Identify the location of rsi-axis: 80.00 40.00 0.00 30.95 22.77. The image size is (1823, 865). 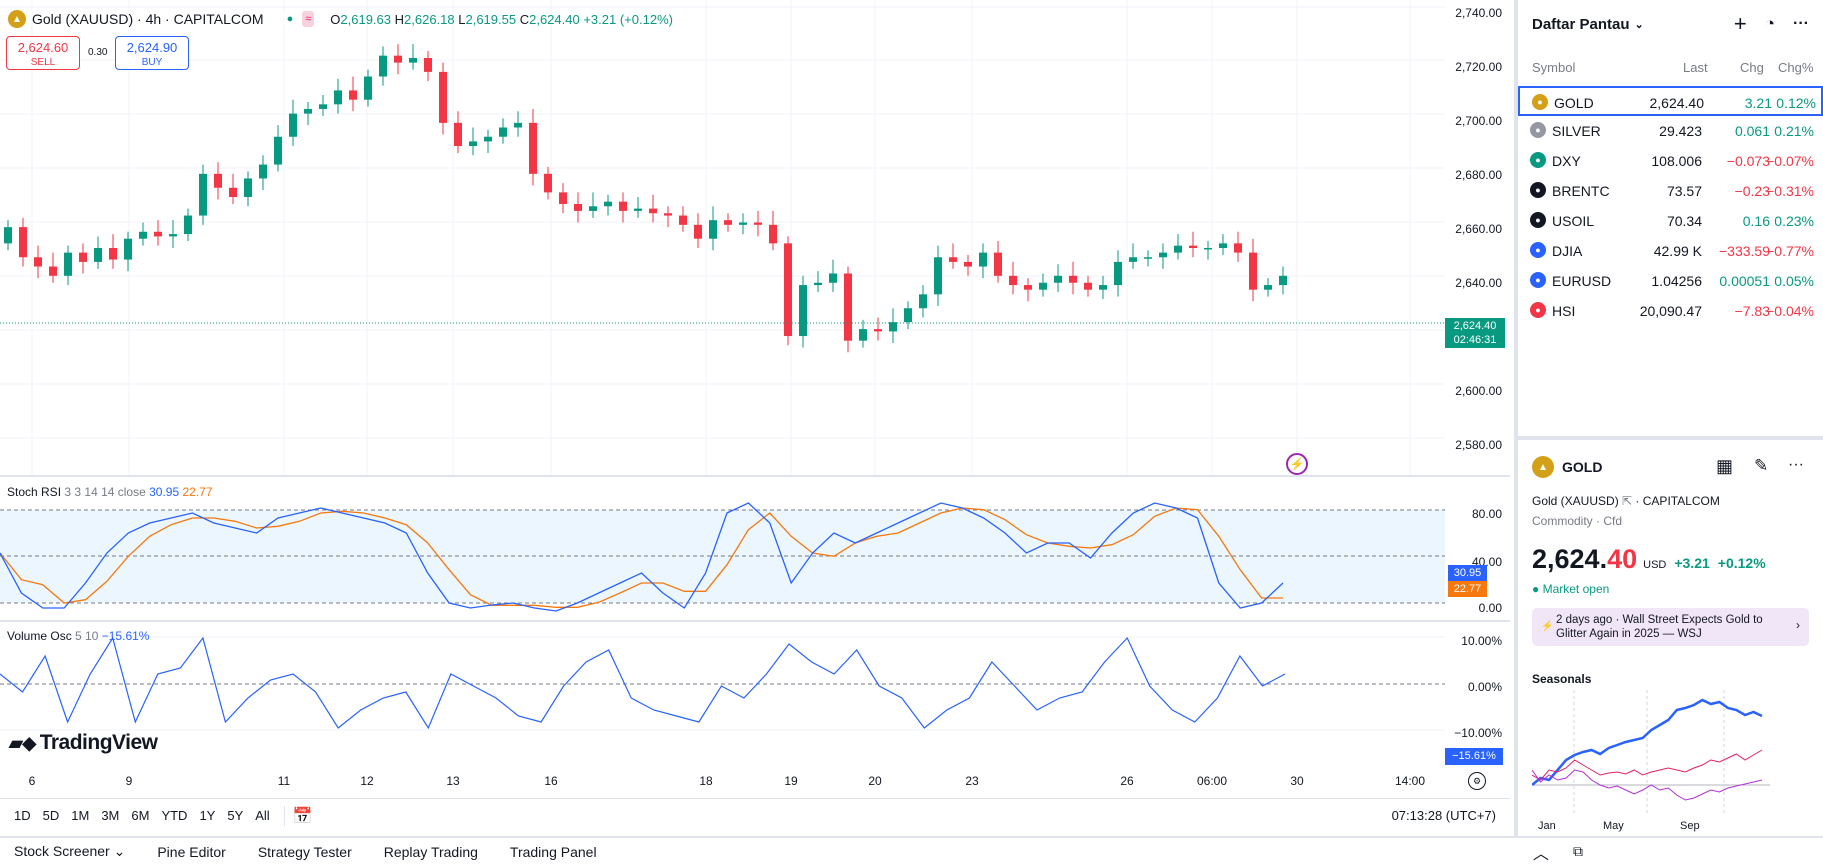
(1477, 548).